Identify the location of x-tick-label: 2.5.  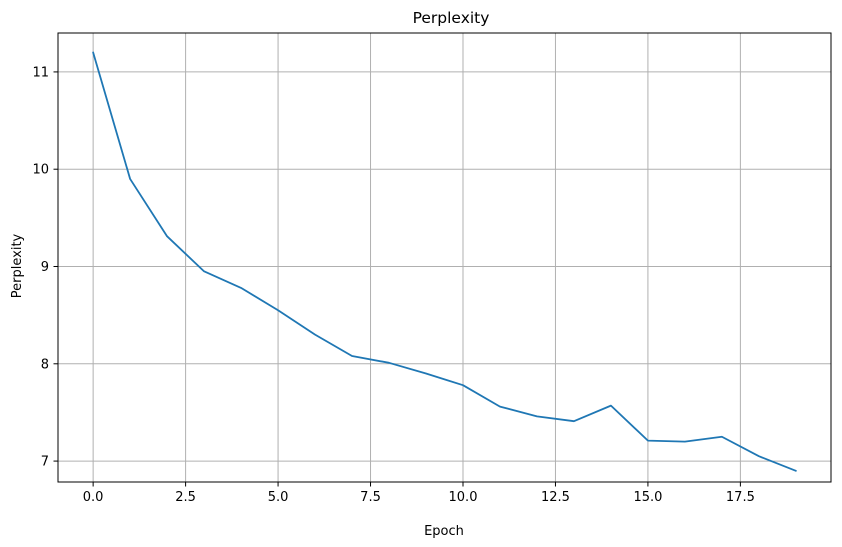
(185, 497).